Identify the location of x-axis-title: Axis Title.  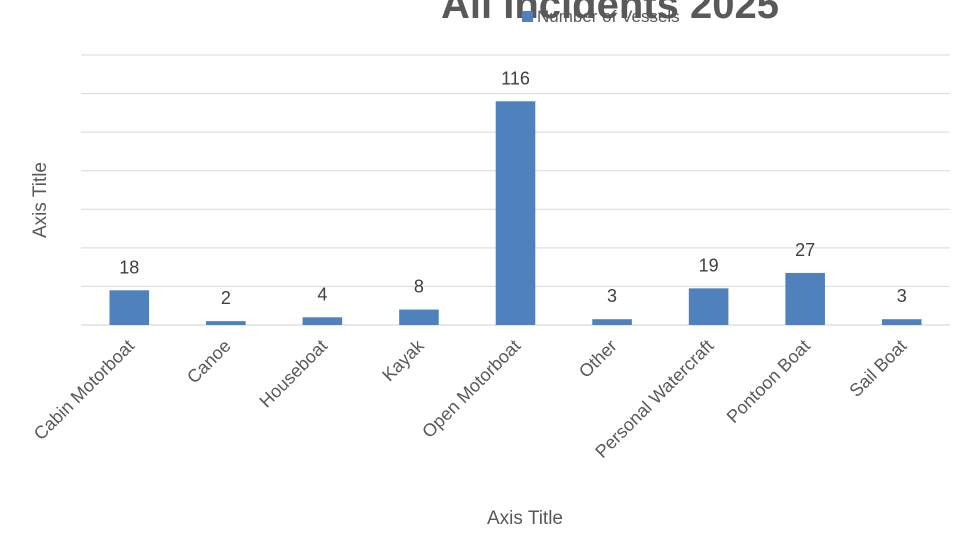
(525, 518).